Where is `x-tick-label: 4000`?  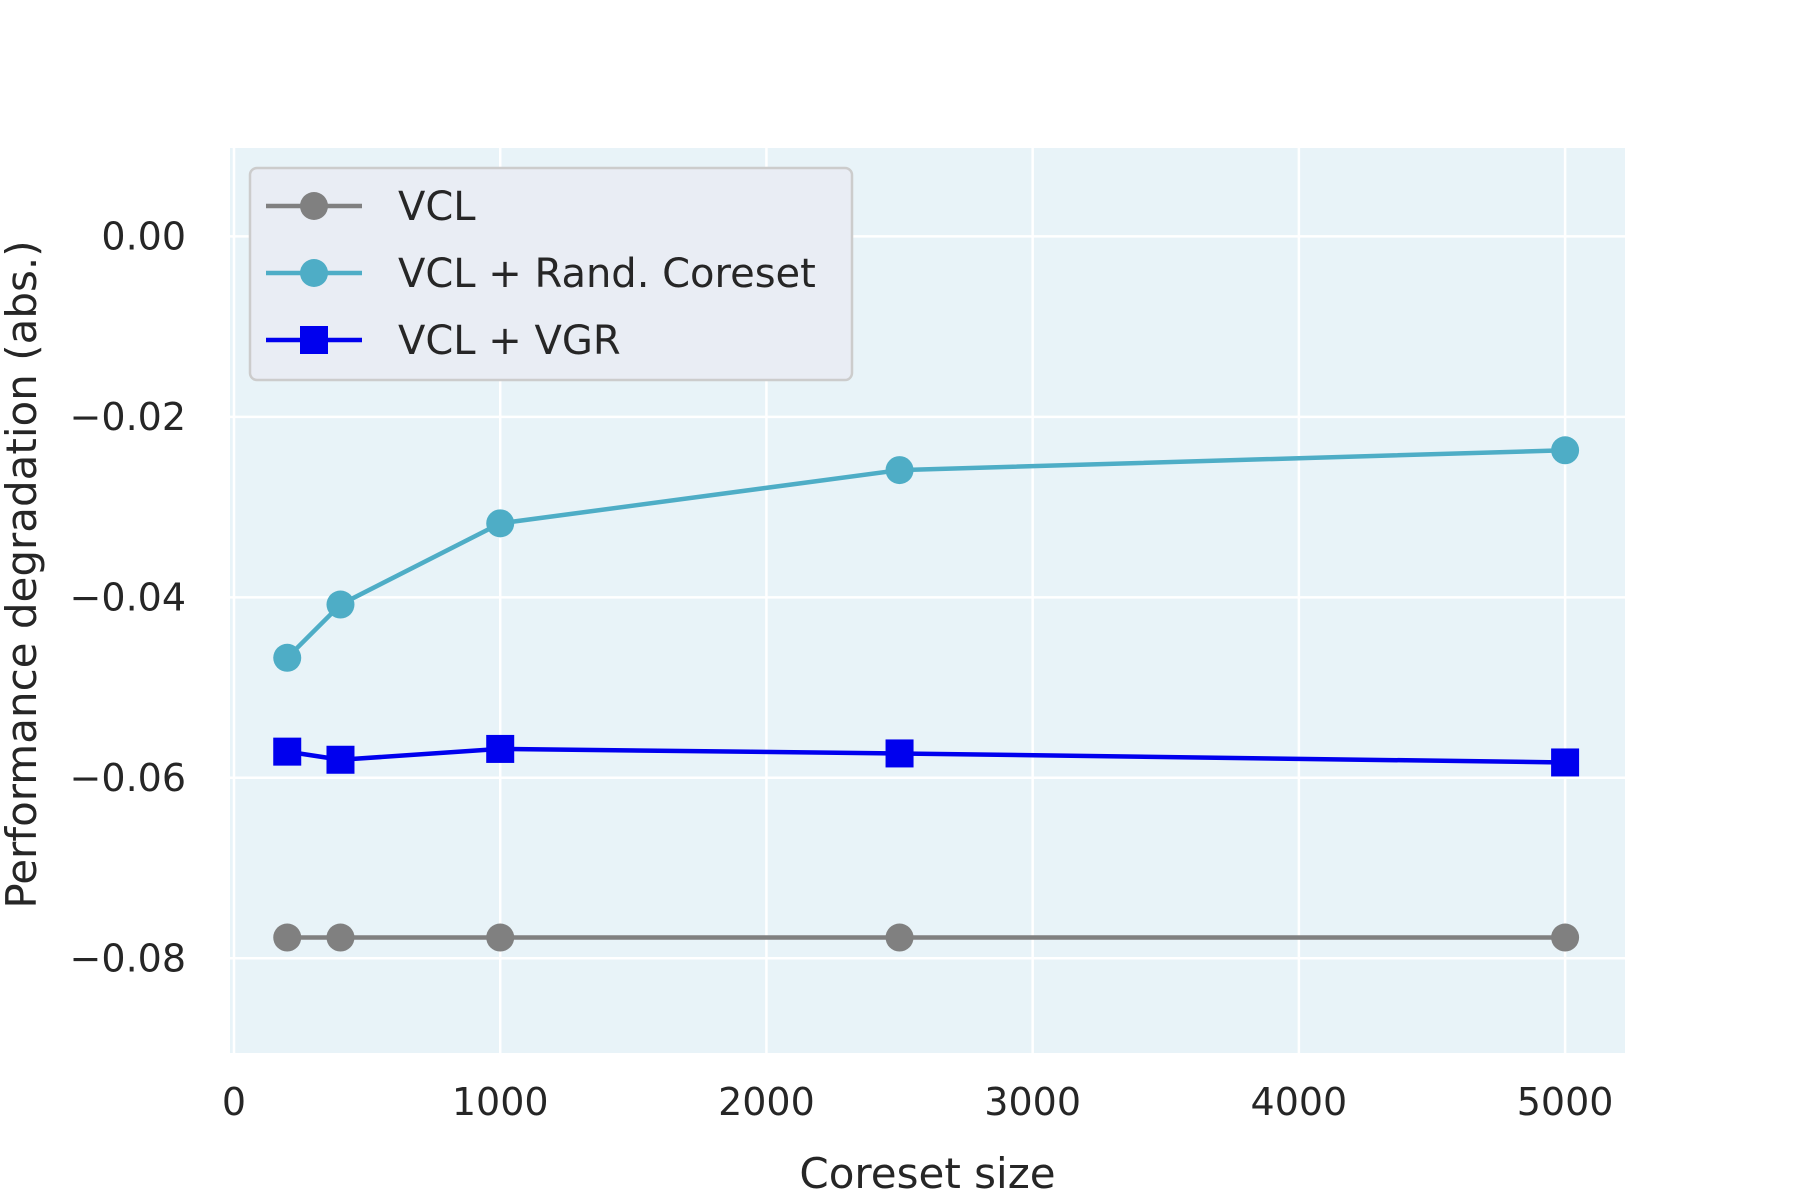 x-tick-label: 4000 is located at coordinates (1299, 1102).